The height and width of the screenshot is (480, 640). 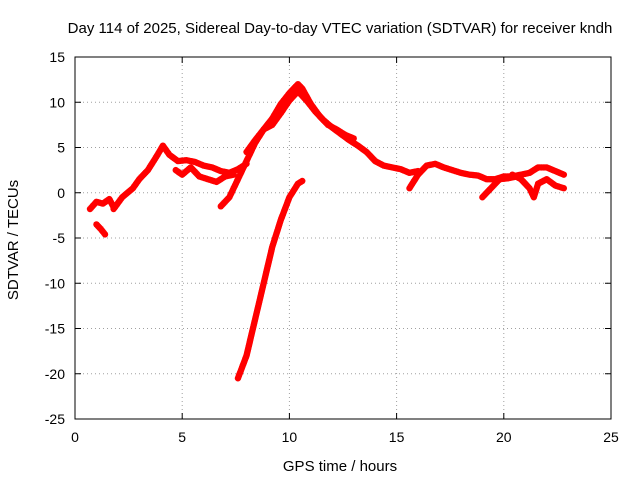 I want to click on x-tick-label: 0, so click(x=75, y=437).